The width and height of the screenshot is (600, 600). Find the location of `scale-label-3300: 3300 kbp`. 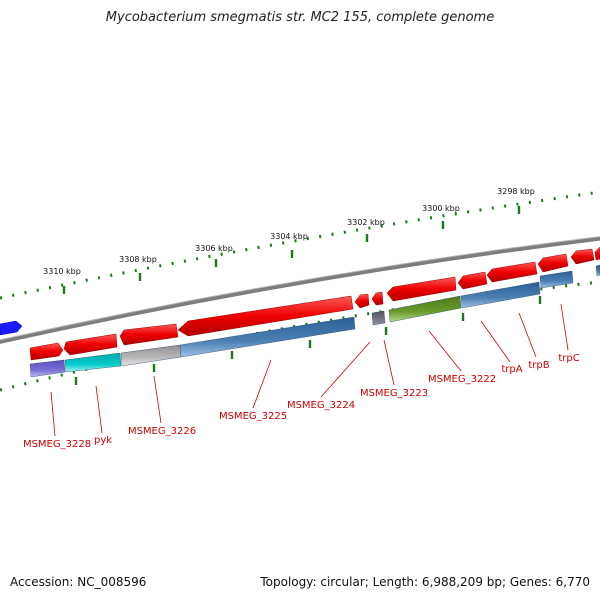

scale-label-3300: 3300 kbp is located at coordinates (441, 208).